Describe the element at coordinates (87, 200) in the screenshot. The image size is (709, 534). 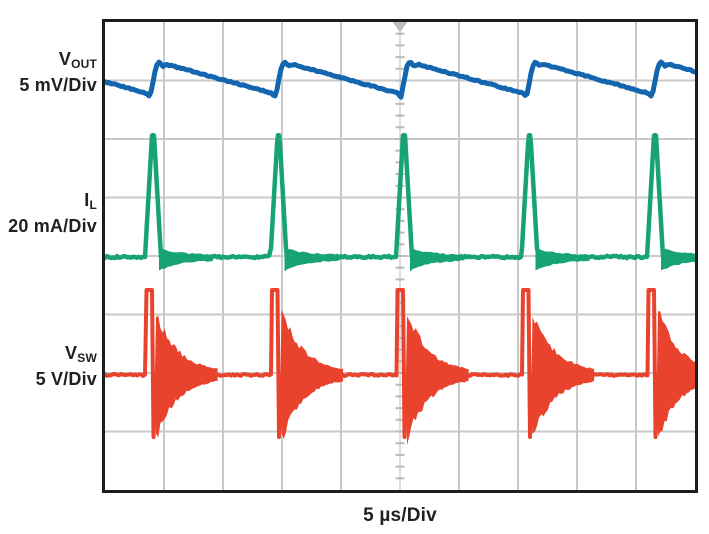
I see `label-il-sym: I` at that location.